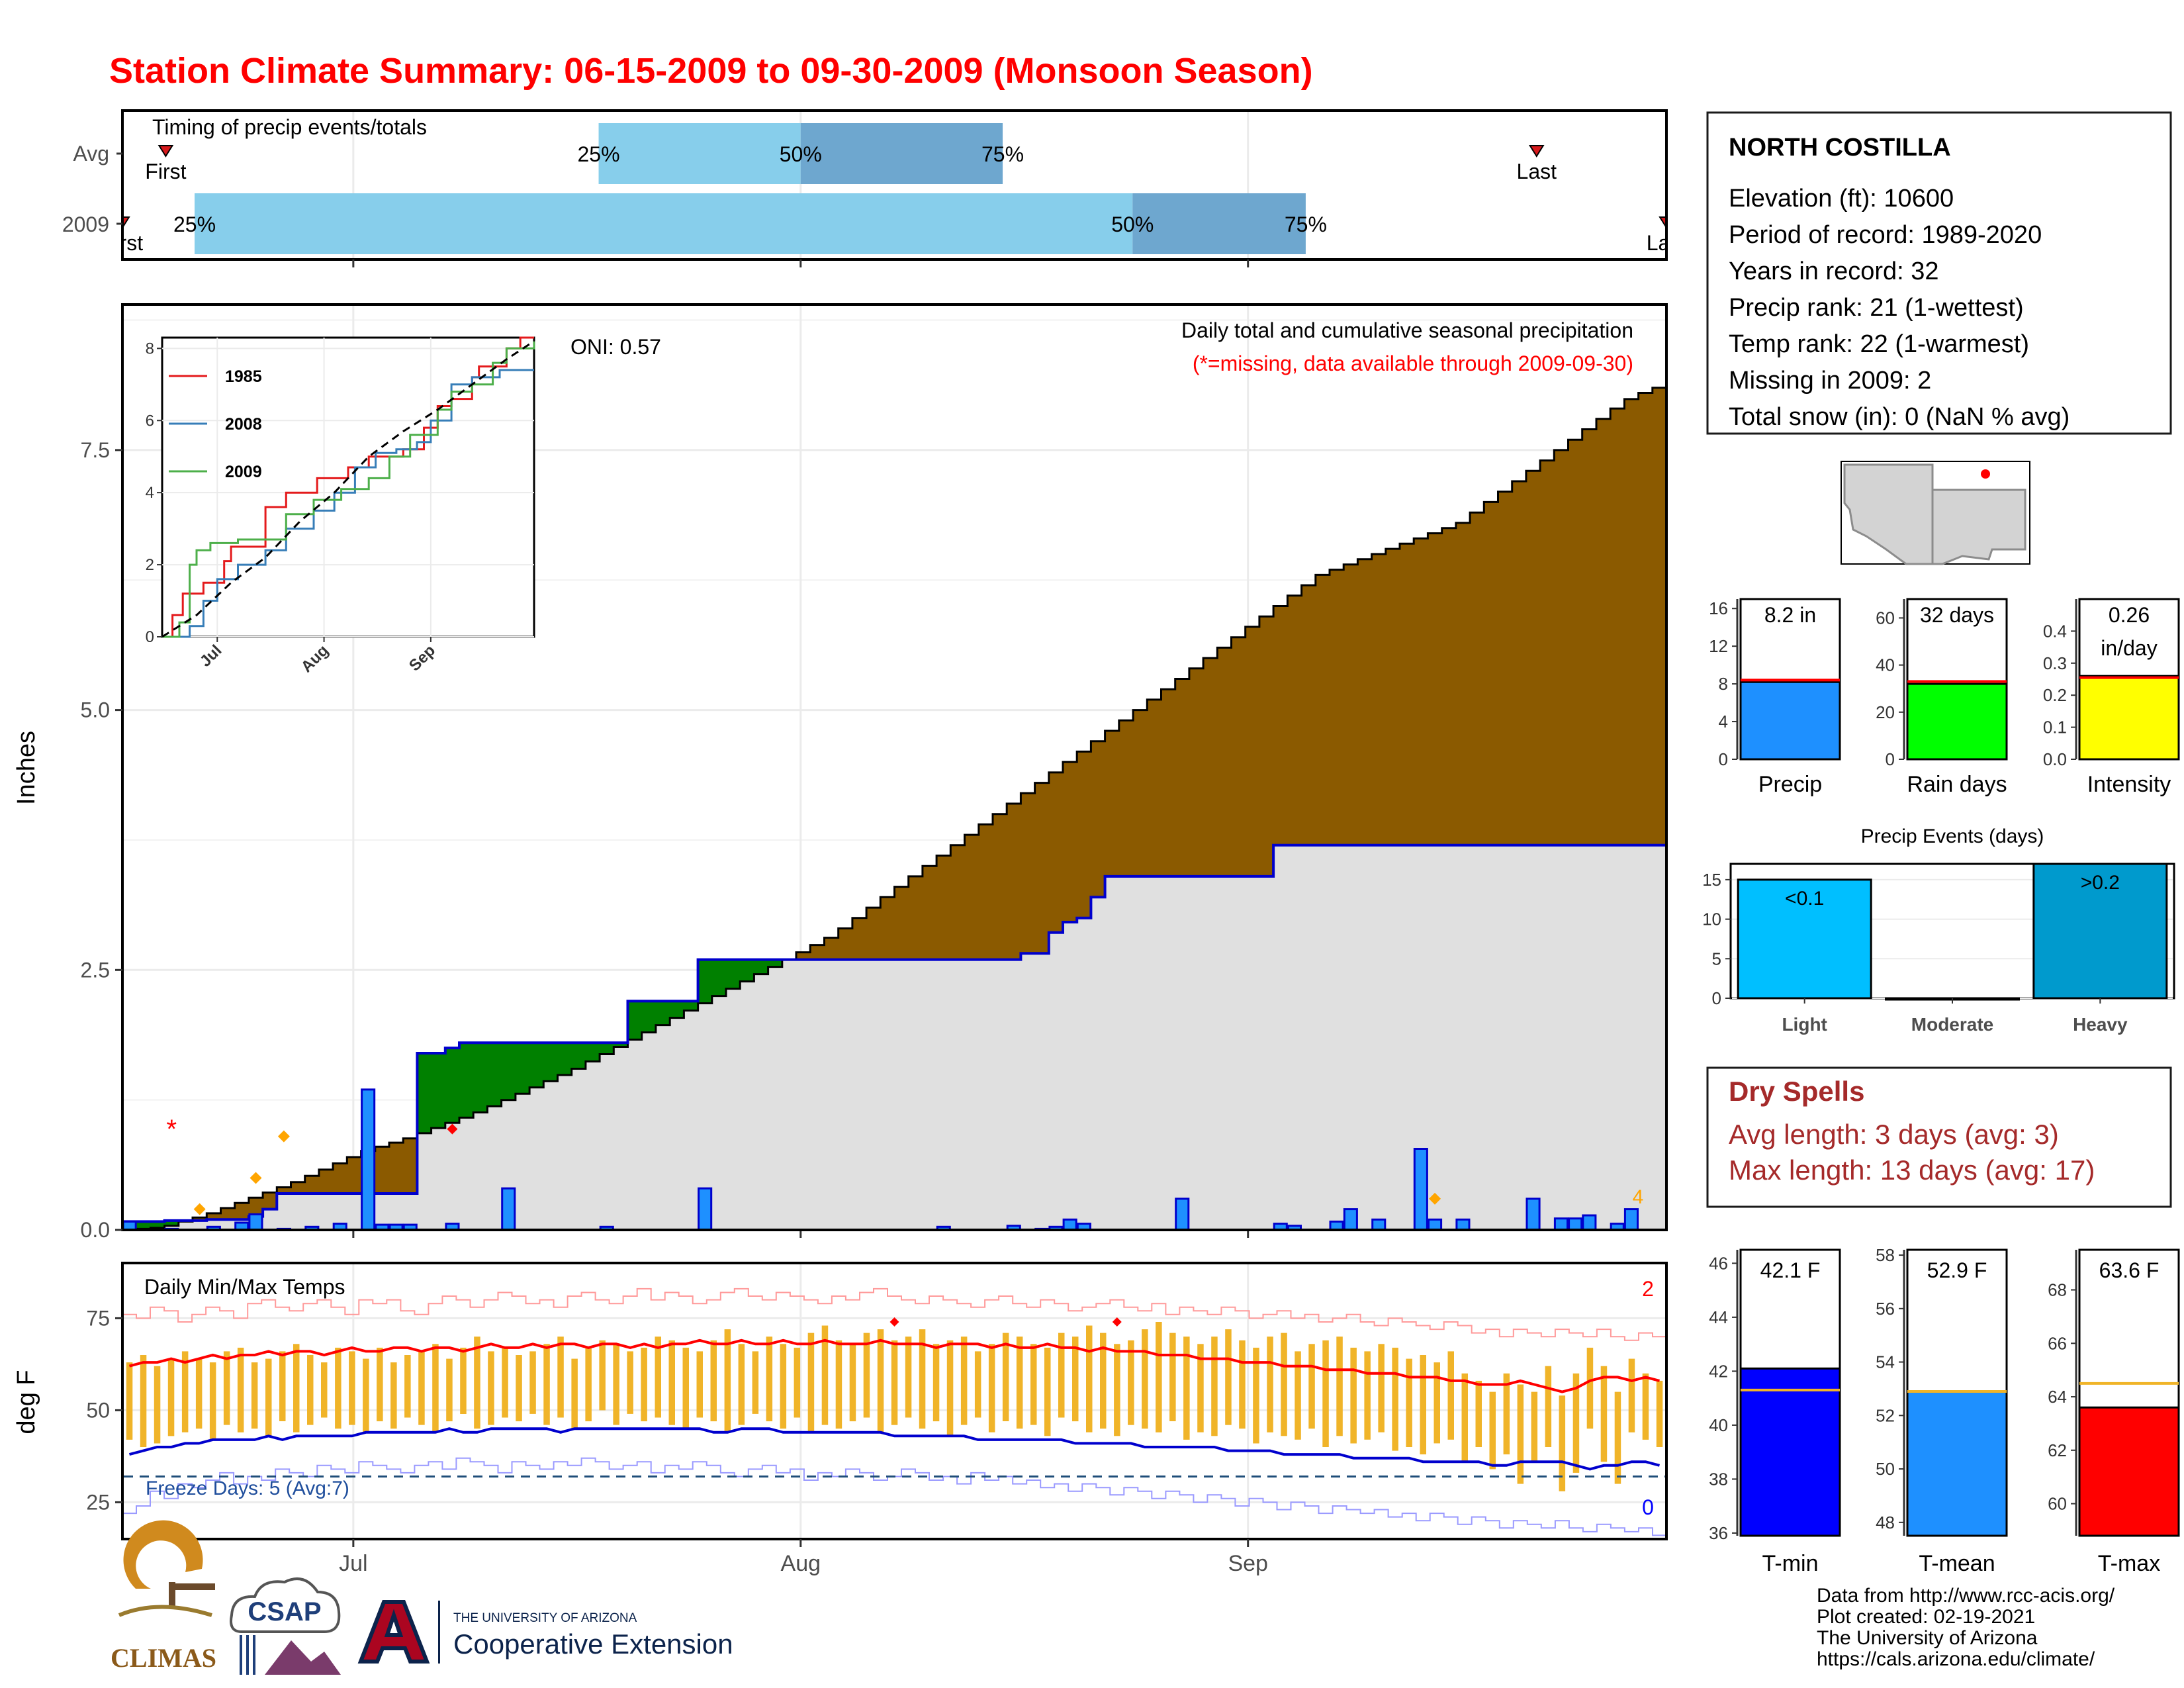 This screenshot has width=2184, height=1688. What do you see at coordinates (95, 1230) in the screenshot?
I see `precip-ytick-label-0: 0.0` at bounding box center [95, 1230].